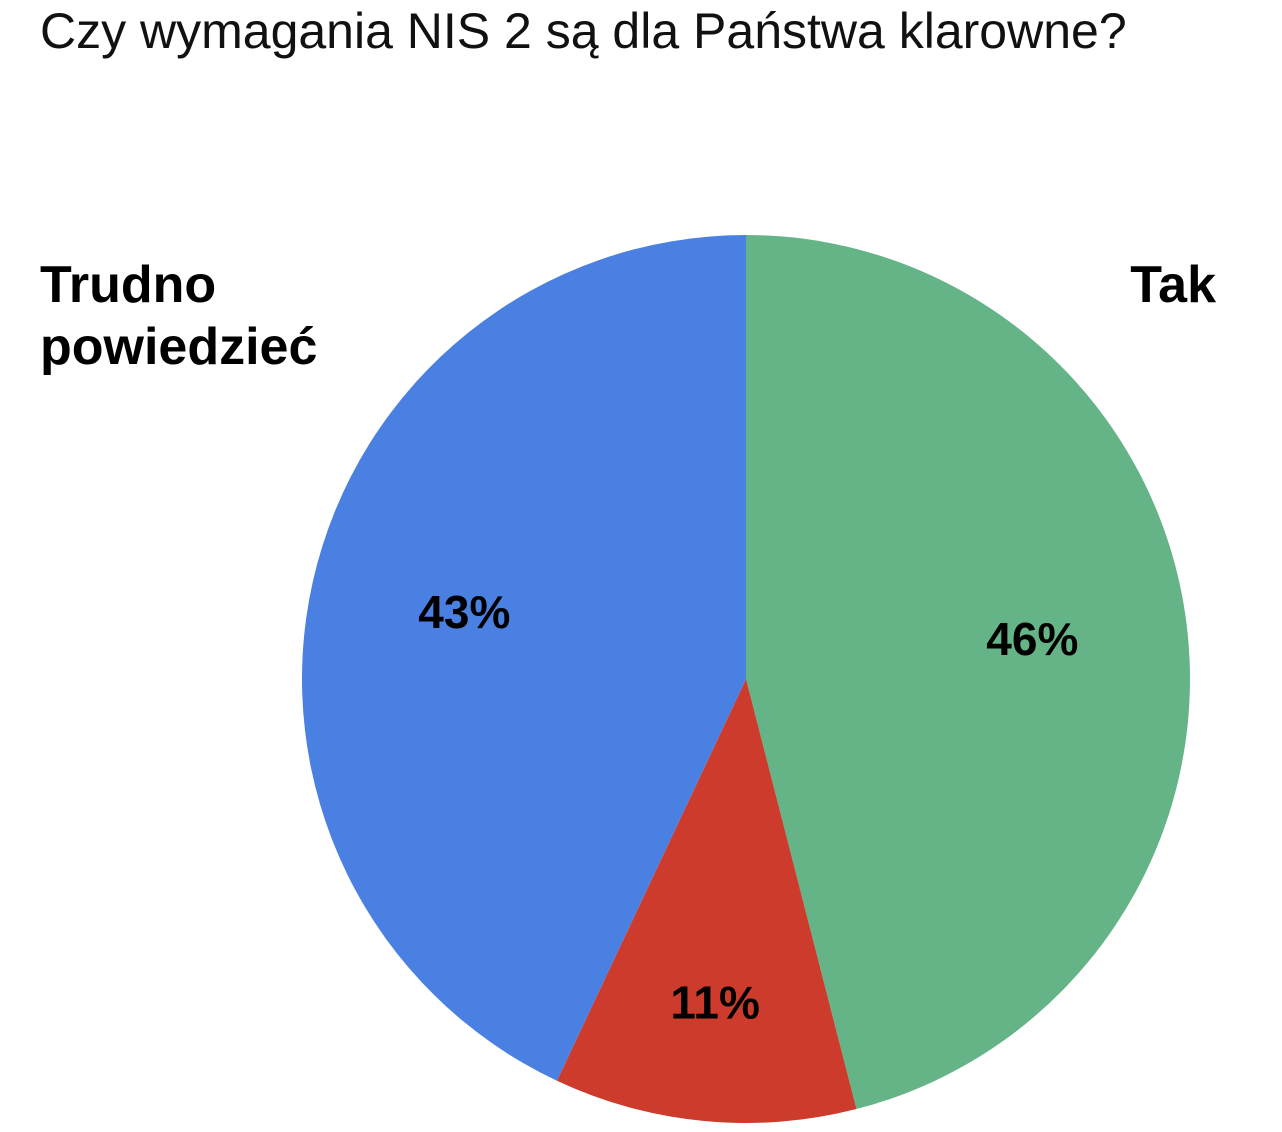 The image size is (1282, 1132). Describe the element at coordinates (179, 316) in the screenshot. I see `category-label: Trudno powiedzieć` at that location.